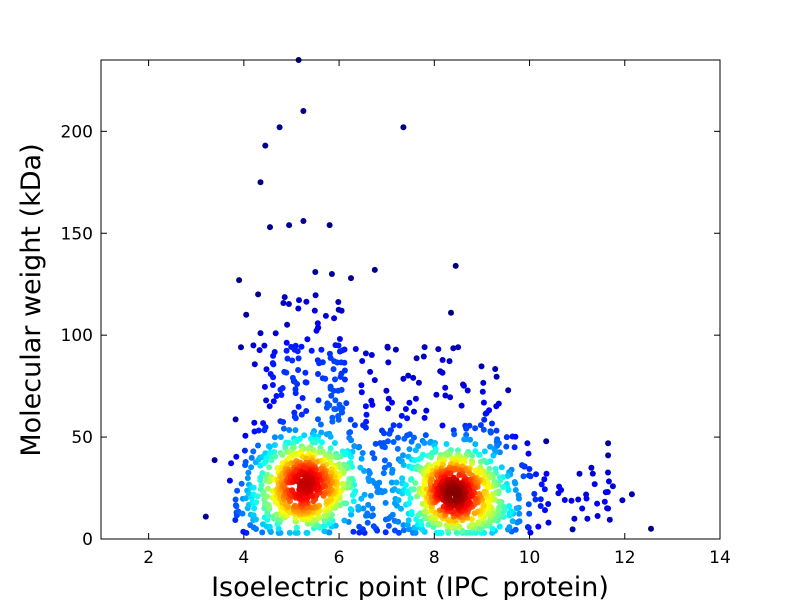 This screenshot has width=800, height=600. I want to click on y-tick-label: 150, so click(77, 234).